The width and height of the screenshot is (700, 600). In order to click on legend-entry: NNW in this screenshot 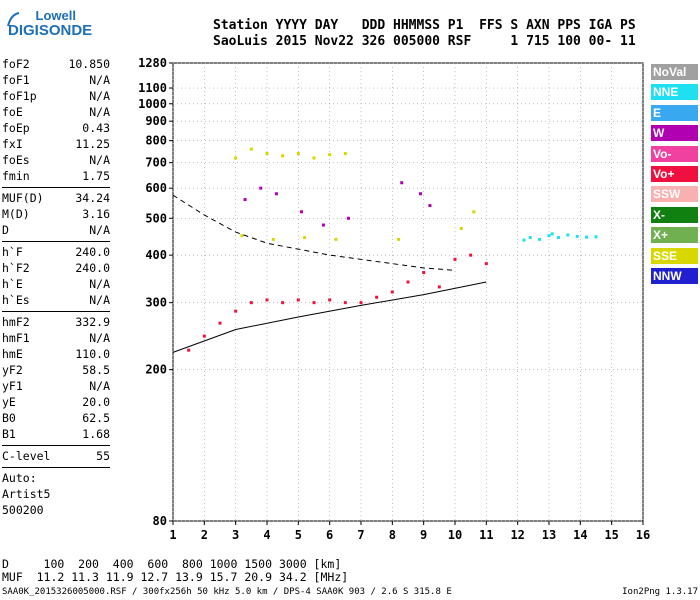, I will do `click(674, 275)`.